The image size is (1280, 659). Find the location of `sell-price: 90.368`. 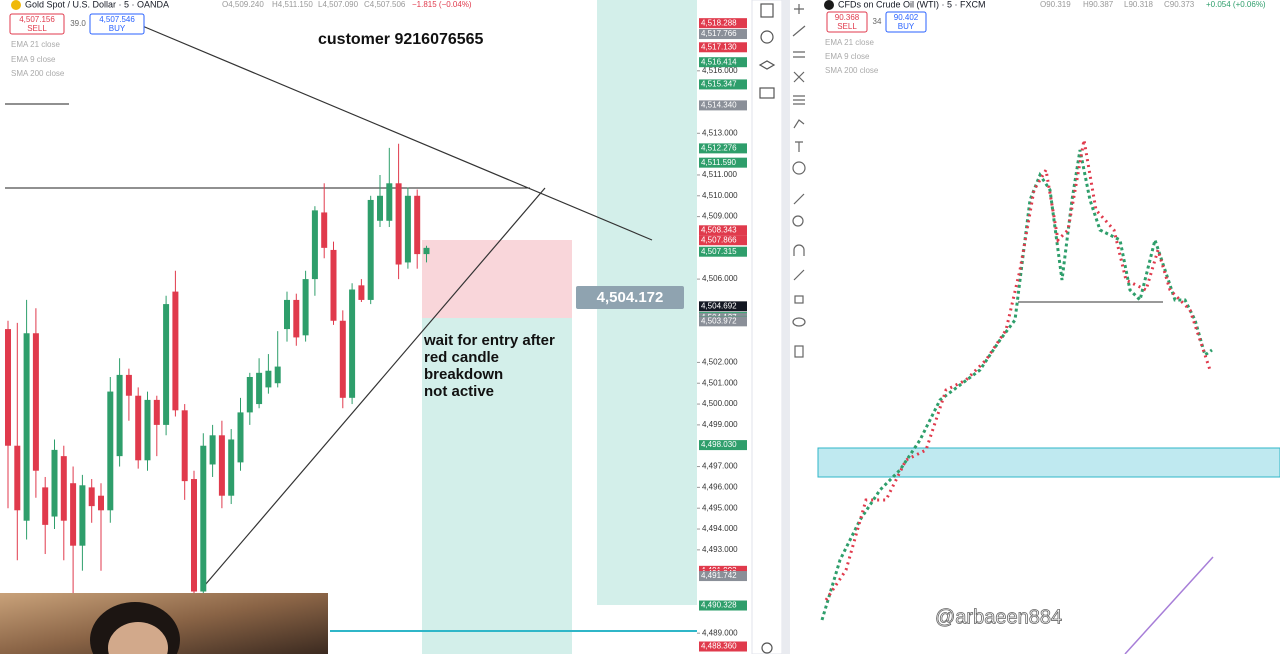

sell-price: 90.368 is located at coordinates (847, 17).